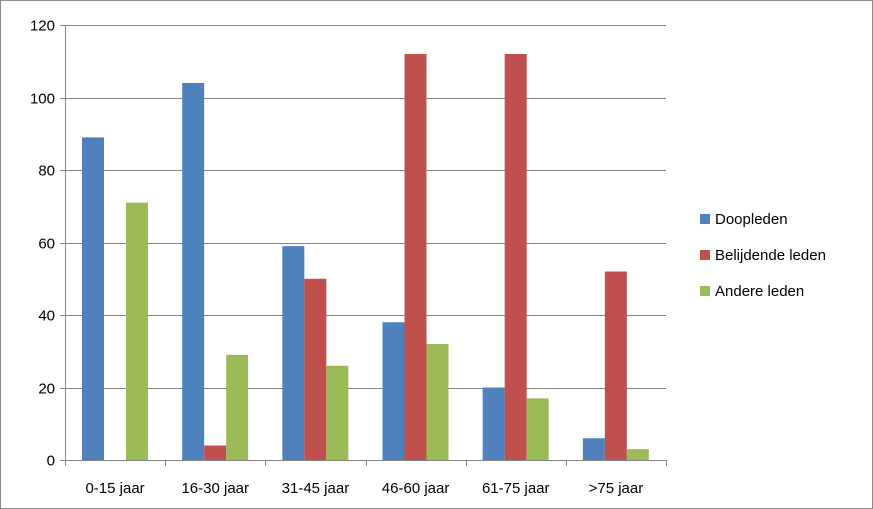 Image resolution: width=873 pixels, height=509 pixels. I want to click on y-tick-label: 60, so click(46, 244).